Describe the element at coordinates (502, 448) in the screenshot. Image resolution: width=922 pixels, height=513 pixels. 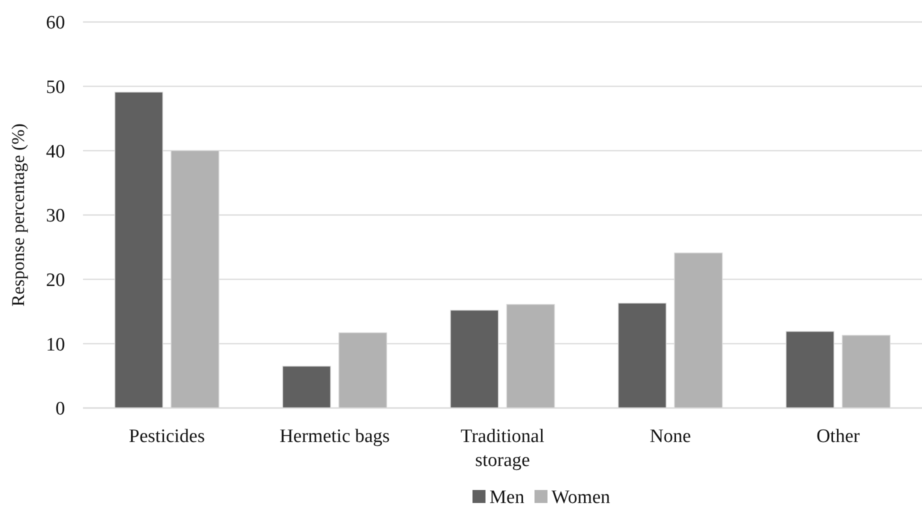
I see `x-tick-label: Traditional storage` at that location.